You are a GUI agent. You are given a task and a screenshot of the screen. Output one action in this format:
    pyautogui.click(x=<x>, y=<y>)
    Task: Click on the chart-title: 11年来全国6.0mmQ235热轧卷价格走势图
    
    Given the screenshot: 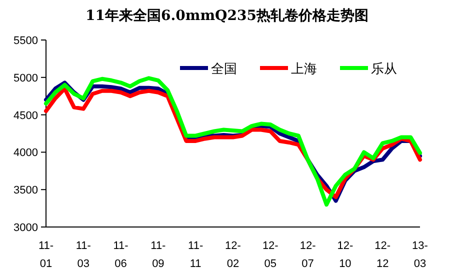 What is the action you would take?
    pyautogui.click(x=227, y=16)
    